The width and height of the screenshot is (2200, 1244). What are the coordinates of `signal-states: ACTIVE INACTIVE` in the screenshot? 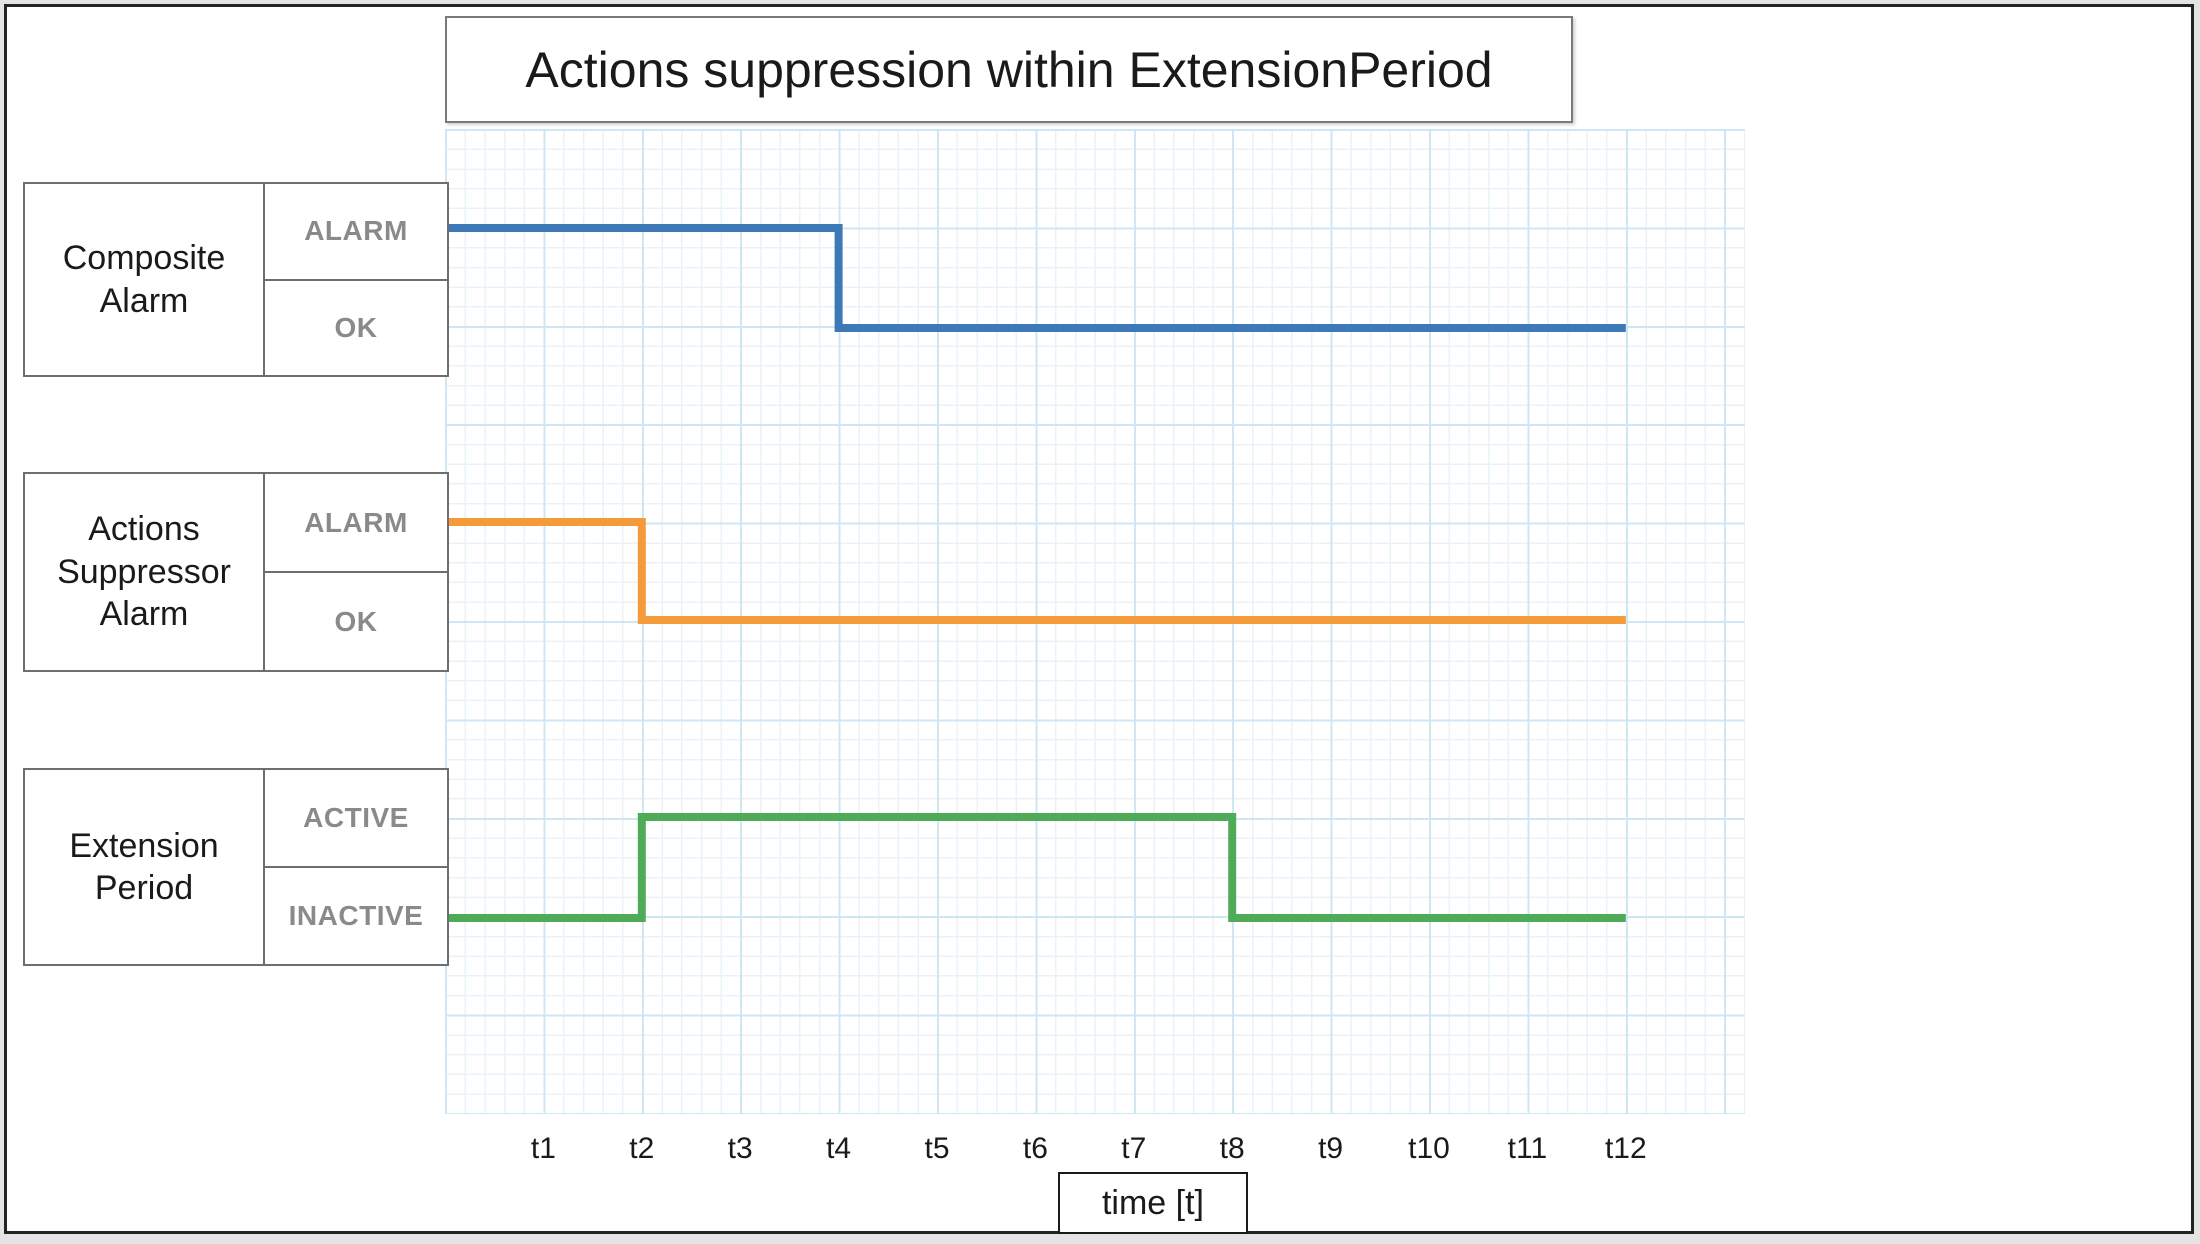 It's located at (356, 867).